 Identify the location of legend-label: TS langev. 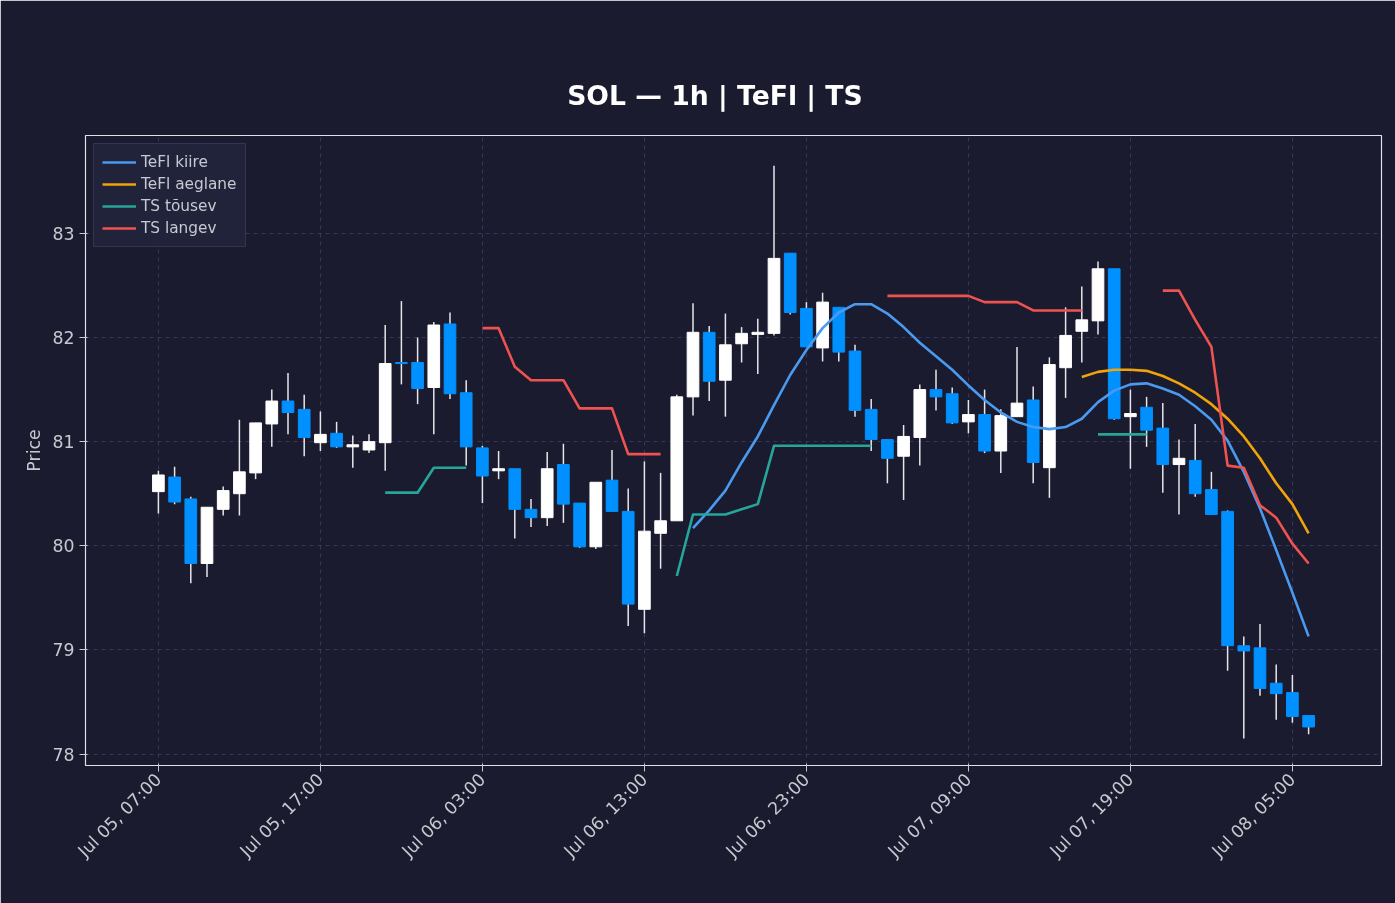
(179, 228).